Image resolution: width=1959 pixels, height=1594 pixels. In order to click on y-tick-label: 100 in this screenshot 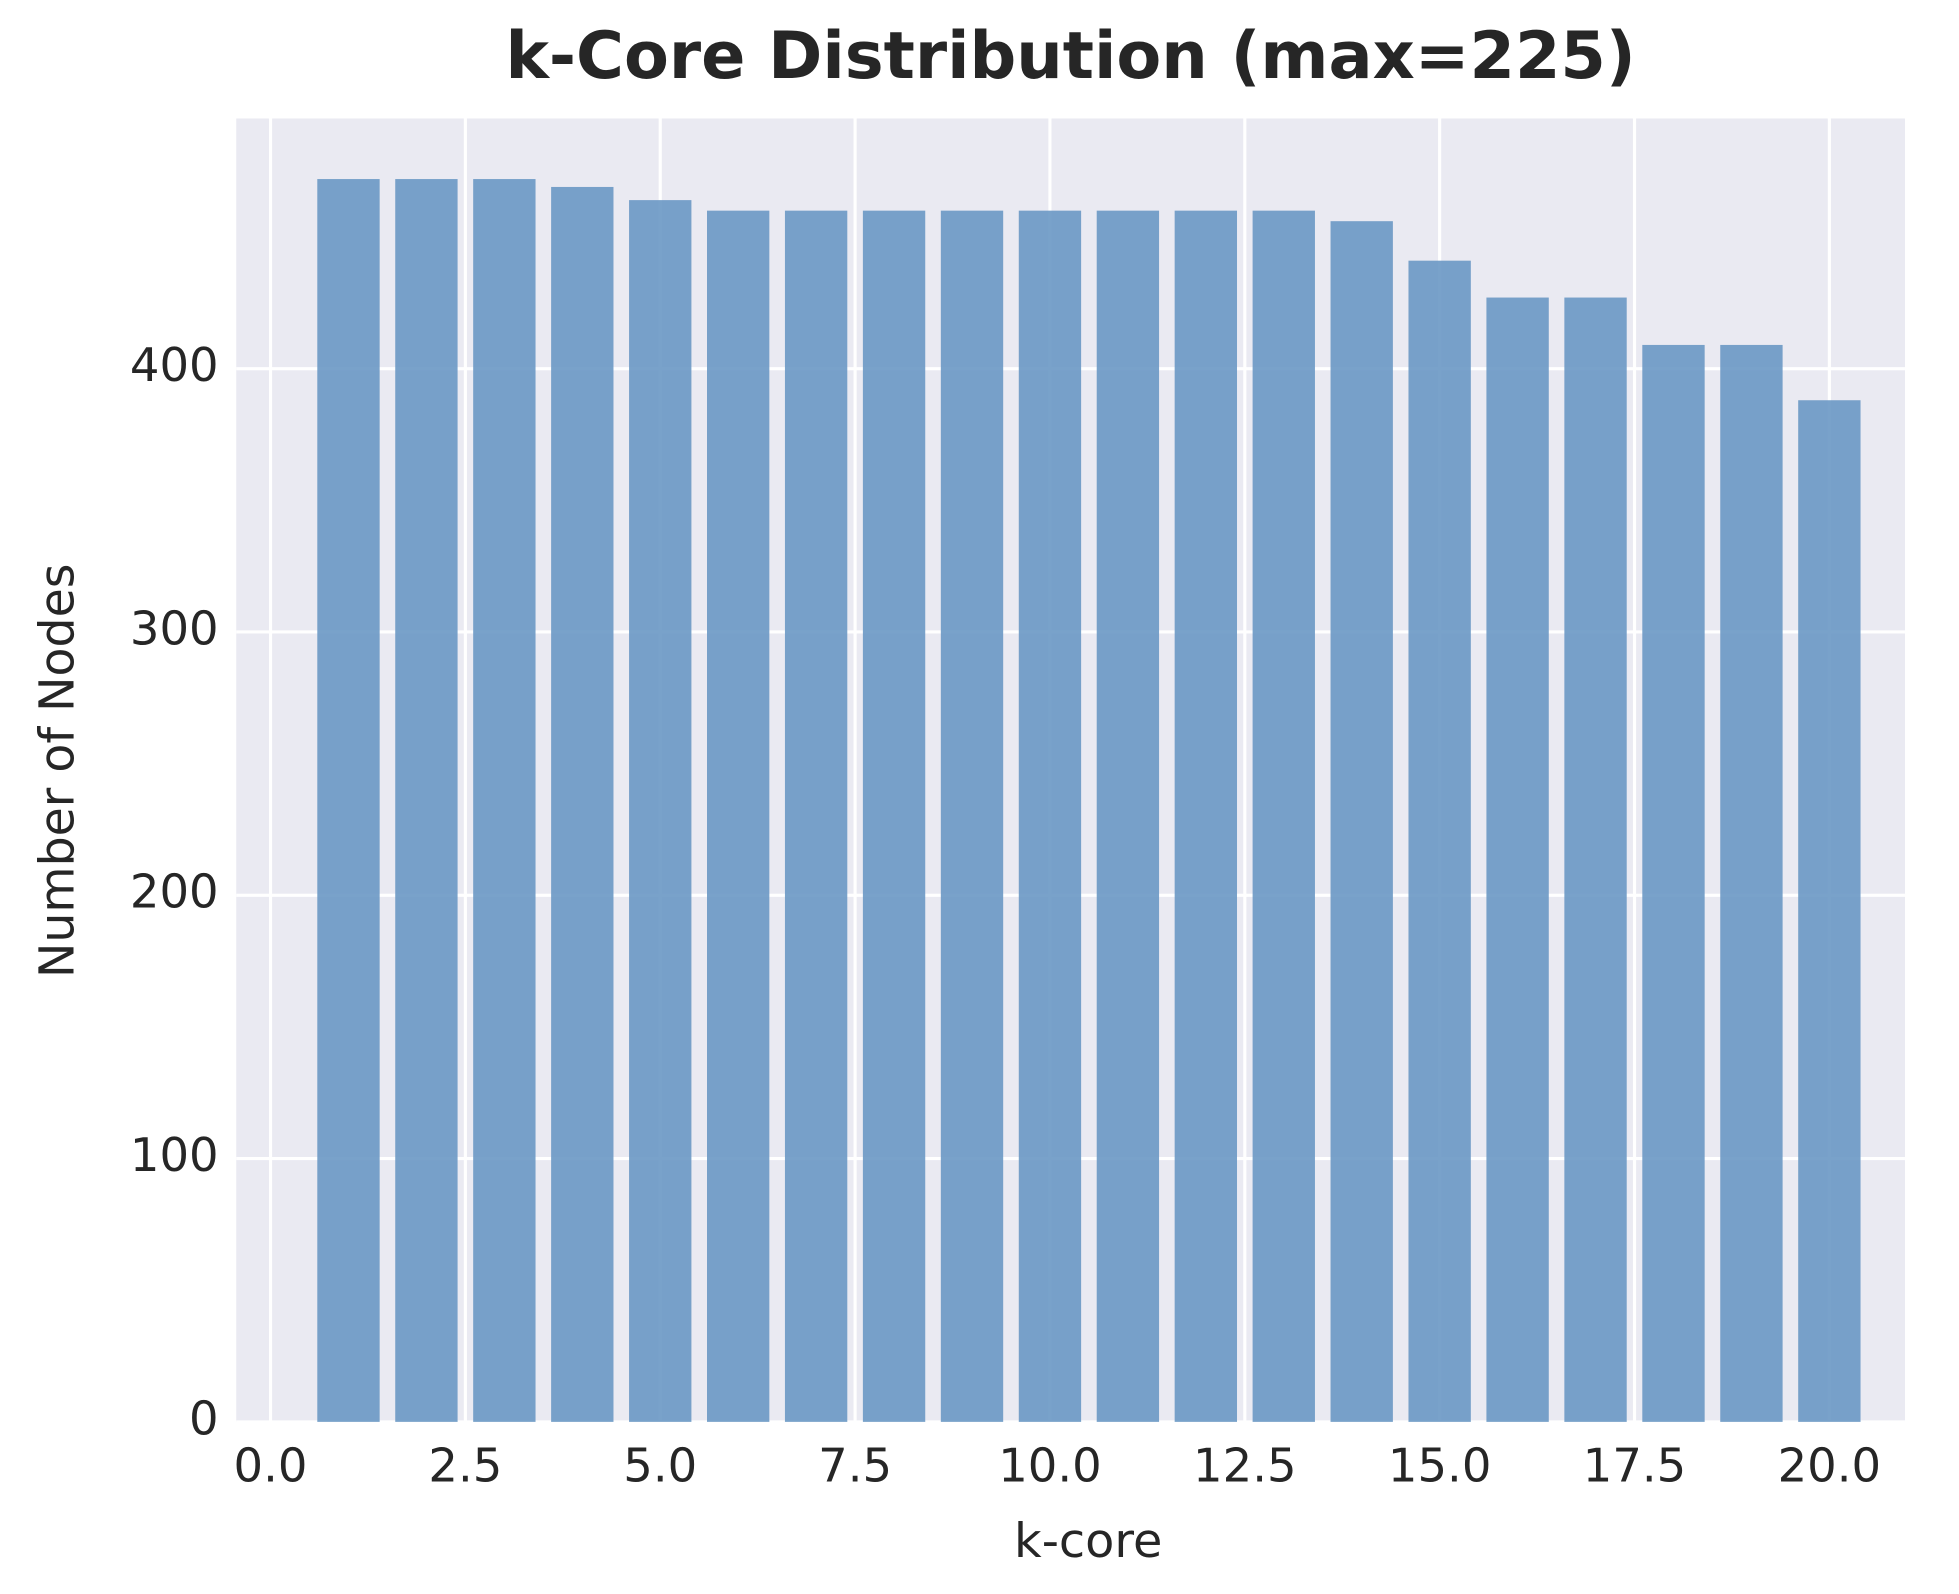, I will do `click(174, 1155)`.